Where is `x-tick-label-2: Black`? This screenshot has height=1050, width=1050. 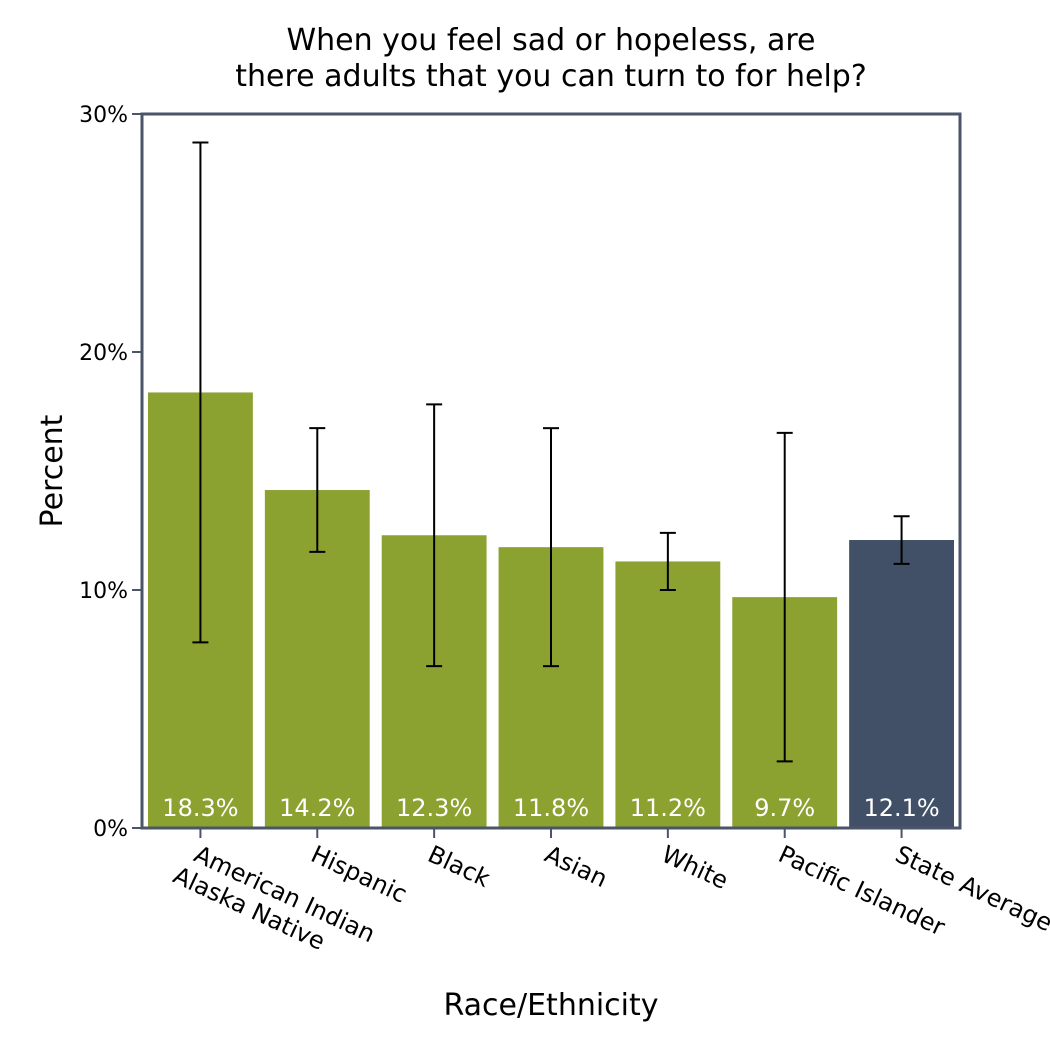 x-tick-label-2: Black is located at coordinates (459, 866).